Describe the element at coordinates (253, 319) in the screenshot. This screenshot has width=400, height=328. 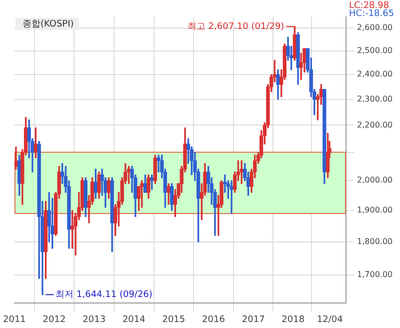
I see `x-tick-label: 2017` at that location.